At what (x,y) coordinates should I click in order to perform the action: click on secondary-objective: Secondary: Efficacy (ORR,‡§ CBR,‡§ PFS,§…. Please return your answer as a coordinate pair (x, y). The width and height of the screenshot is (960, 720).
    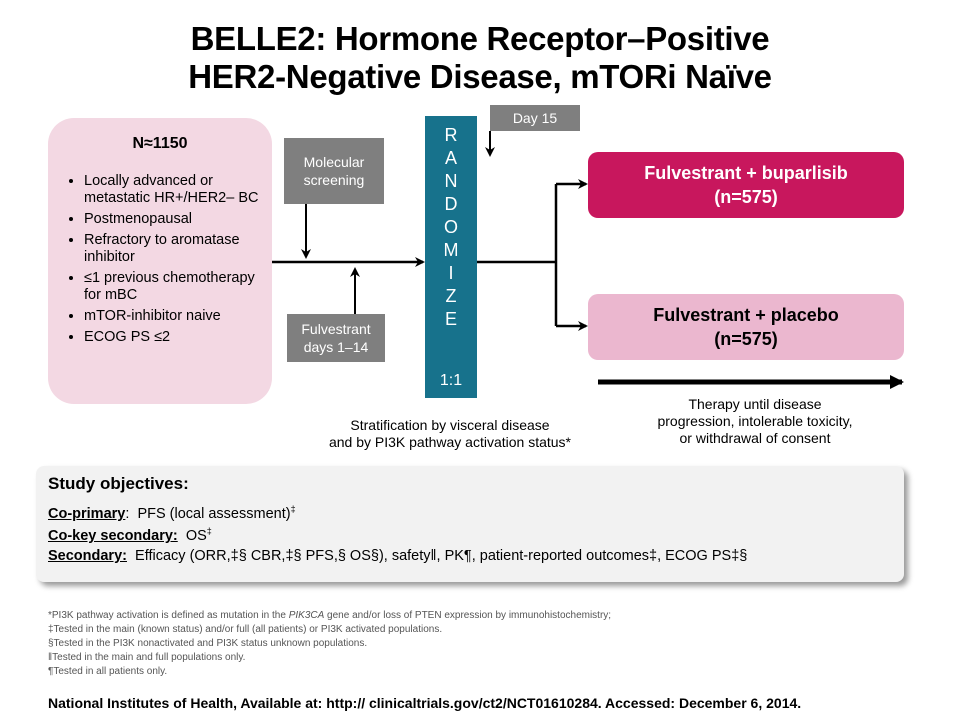
    Looking at the image, I should click on (397, 556).